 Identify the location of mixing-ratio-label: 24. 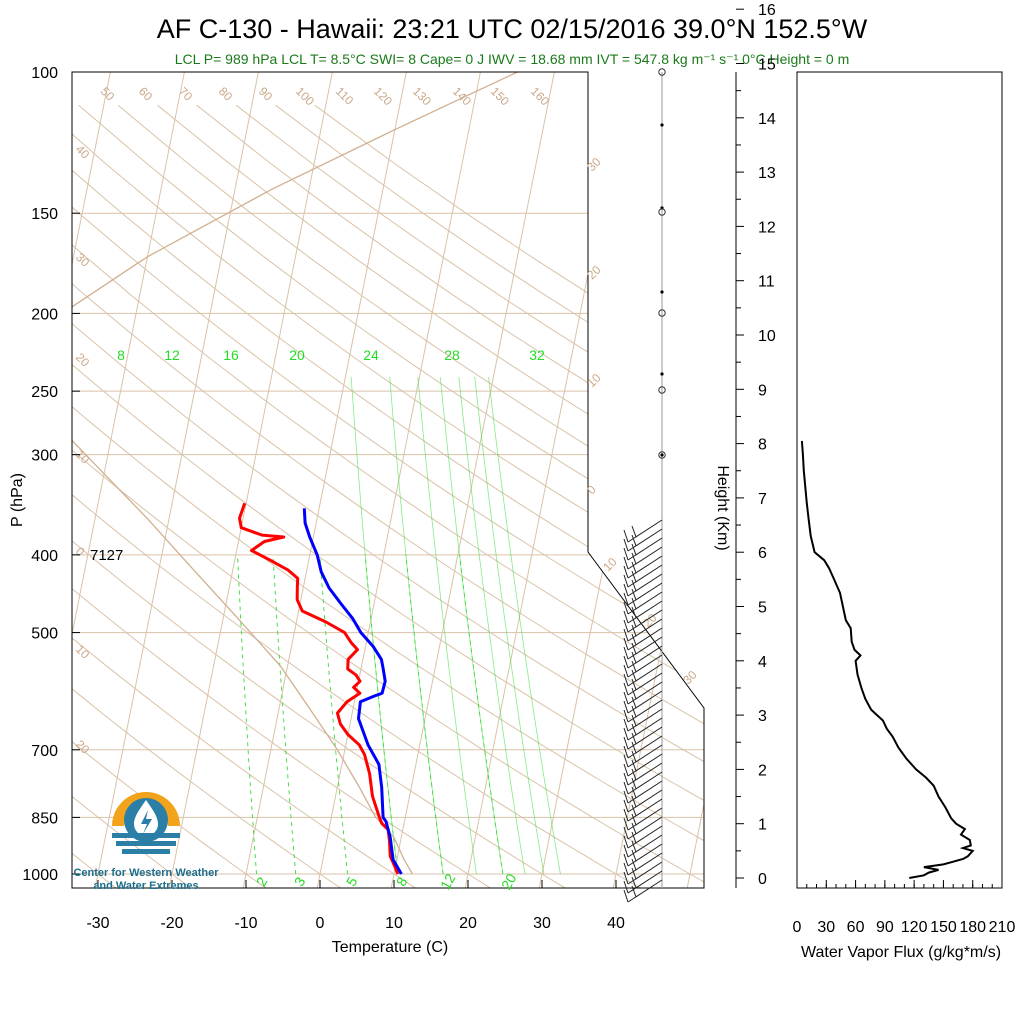
(371, 355).